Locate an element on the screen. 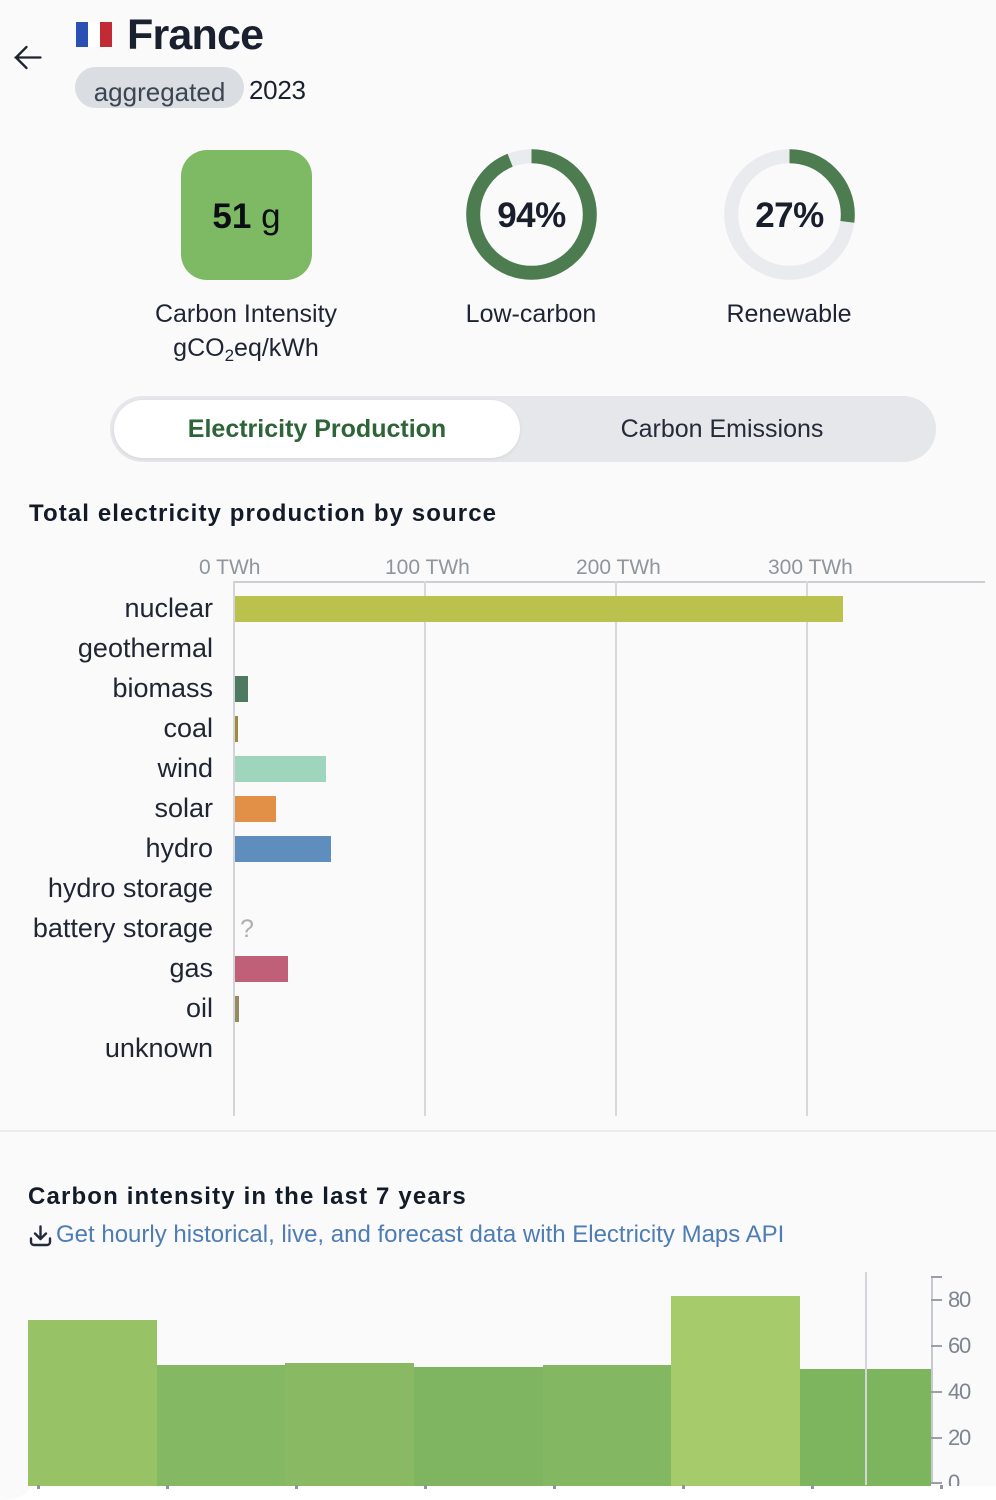 Image resolution: width=996 pixels, height=1500 pixels. svg-text: 94% is located at coordinates (531, 215).